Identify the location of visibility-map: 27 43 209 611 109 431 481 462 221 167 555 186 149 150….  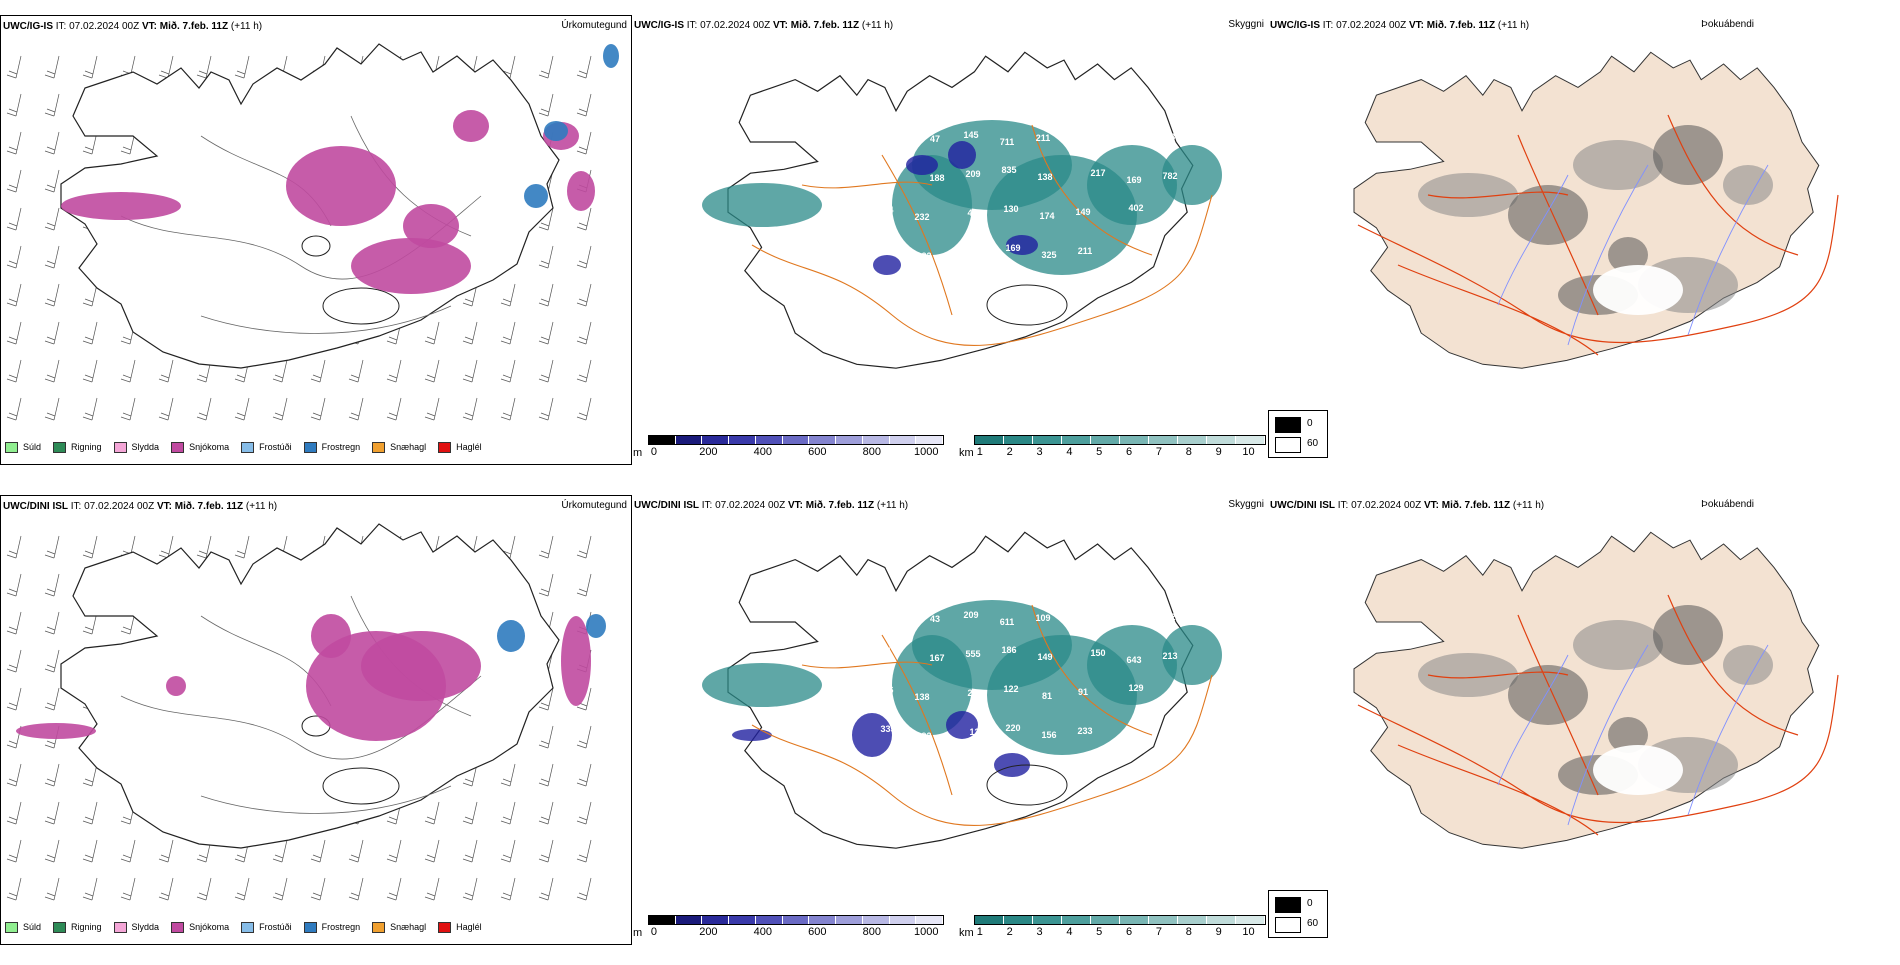
(962, 690).